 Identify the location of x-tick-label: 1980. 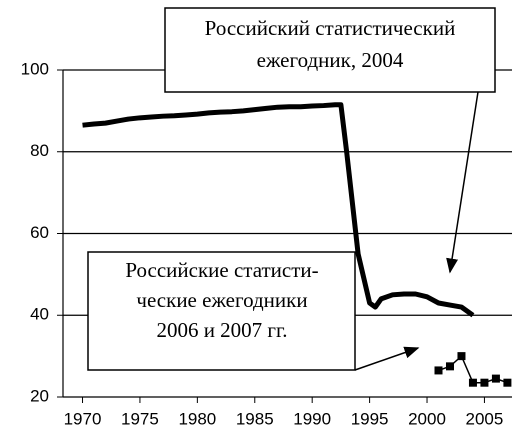
(197, 418).